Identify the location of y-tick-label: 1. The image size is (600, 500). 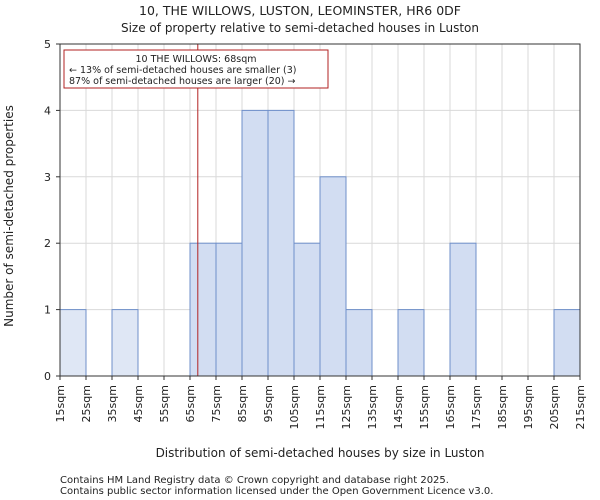
(47, 310).